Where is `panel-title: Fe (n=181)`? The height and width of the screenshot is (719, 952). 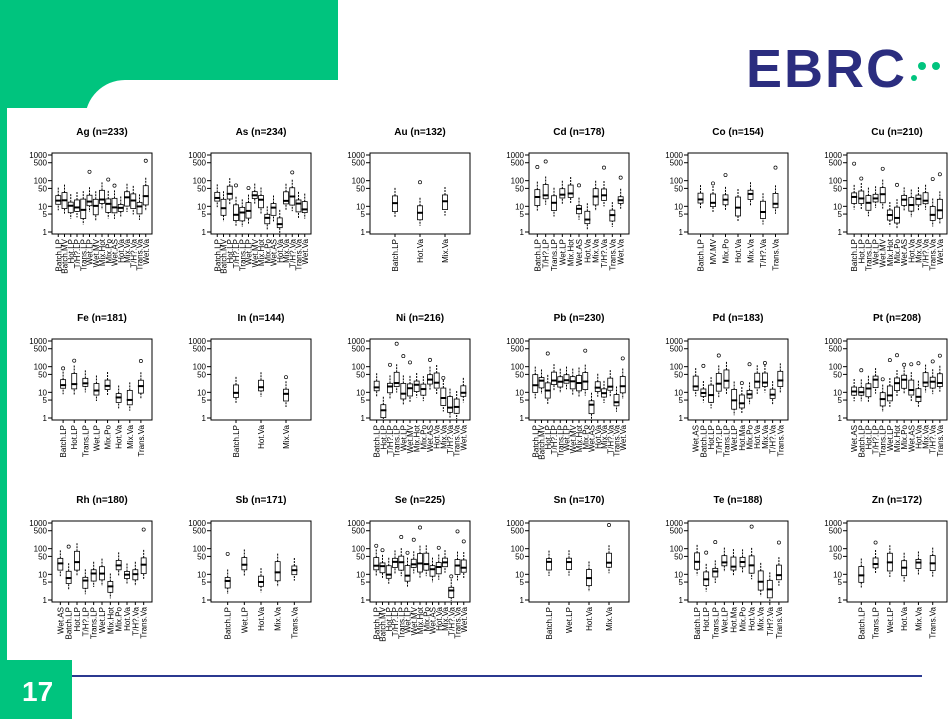 panel-title: Fe (n=181) is located at coordinates (102, 318).